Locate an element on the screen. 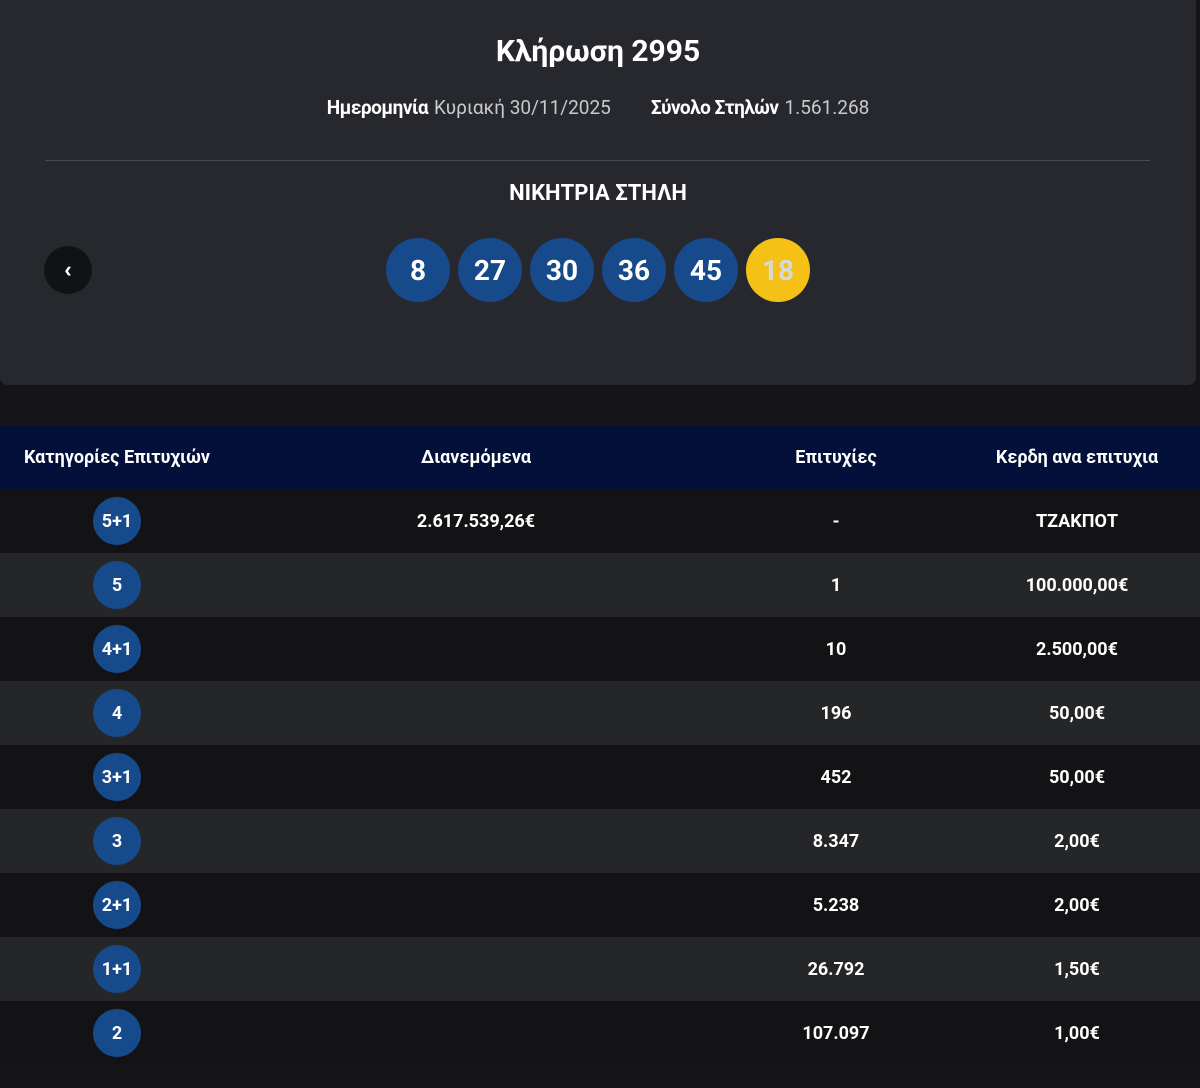 The height and width of the screenshot is (1088, 1200). winners: 5.238 is located at coordinates (836, 905).